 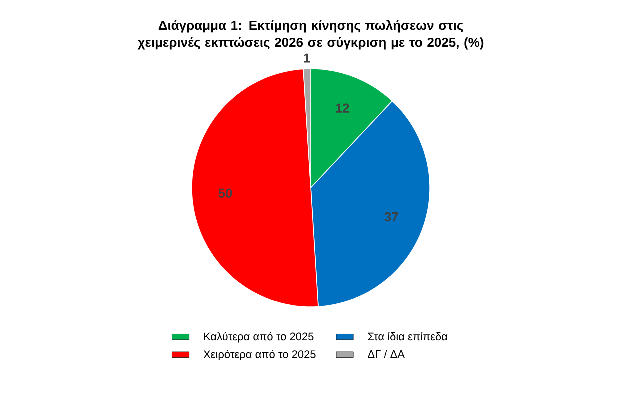 What do you see at coordinates (343, 108) in the screenshot?
I see `data-label: 12` at bounding box center [343, 108].